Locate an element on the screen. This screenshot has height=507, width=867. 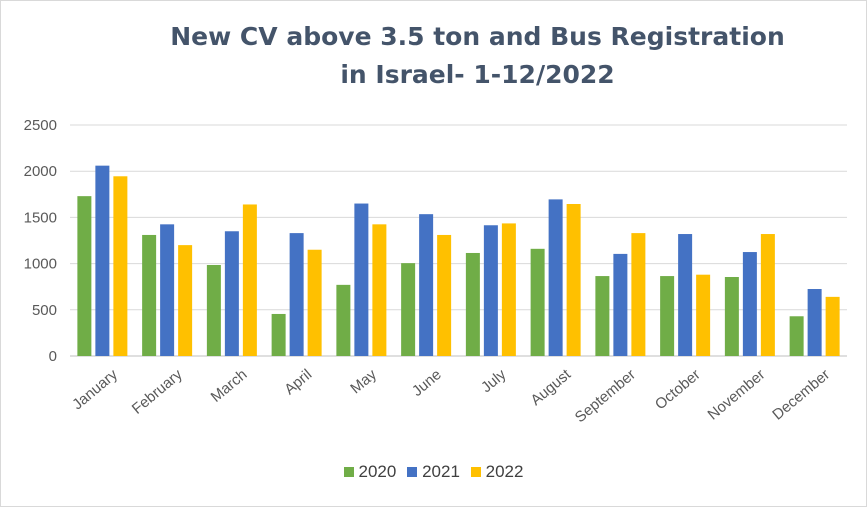
x-tick-label: February is located at coordinates (157, 392).